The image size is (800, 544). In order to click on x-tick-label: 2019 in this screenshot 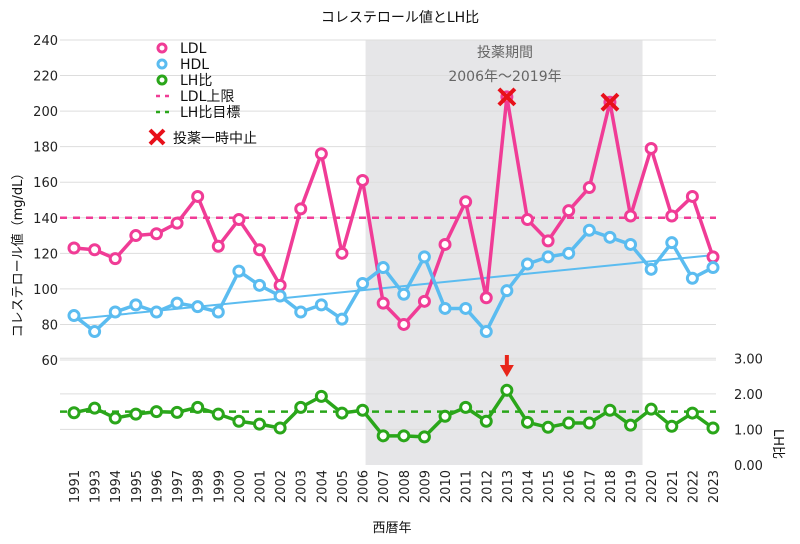, I will do `click(632, 486)`.